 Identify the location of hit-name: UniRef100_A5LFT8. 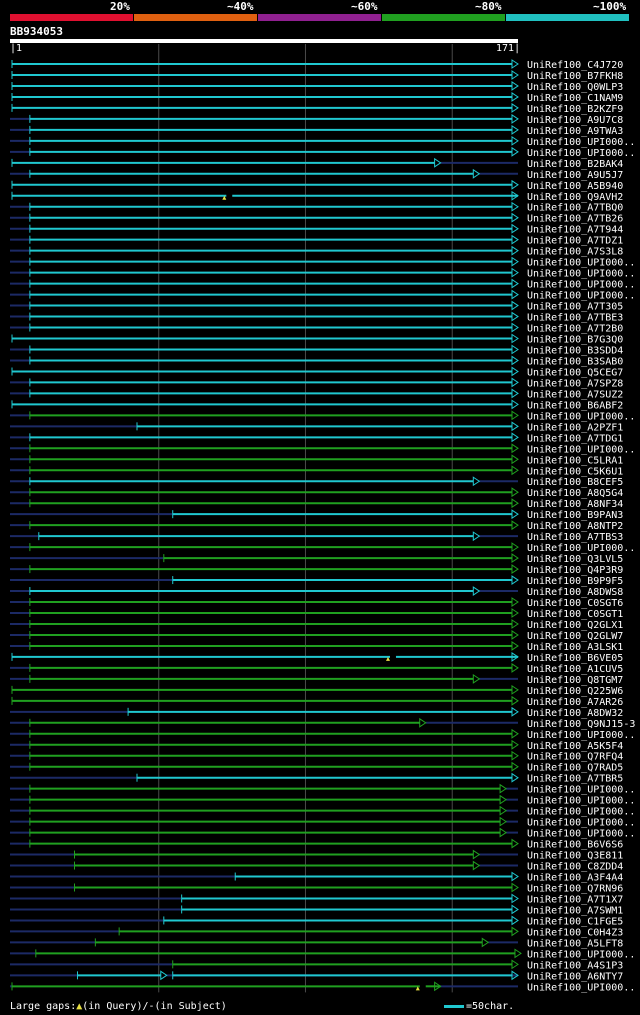
(575, 943).